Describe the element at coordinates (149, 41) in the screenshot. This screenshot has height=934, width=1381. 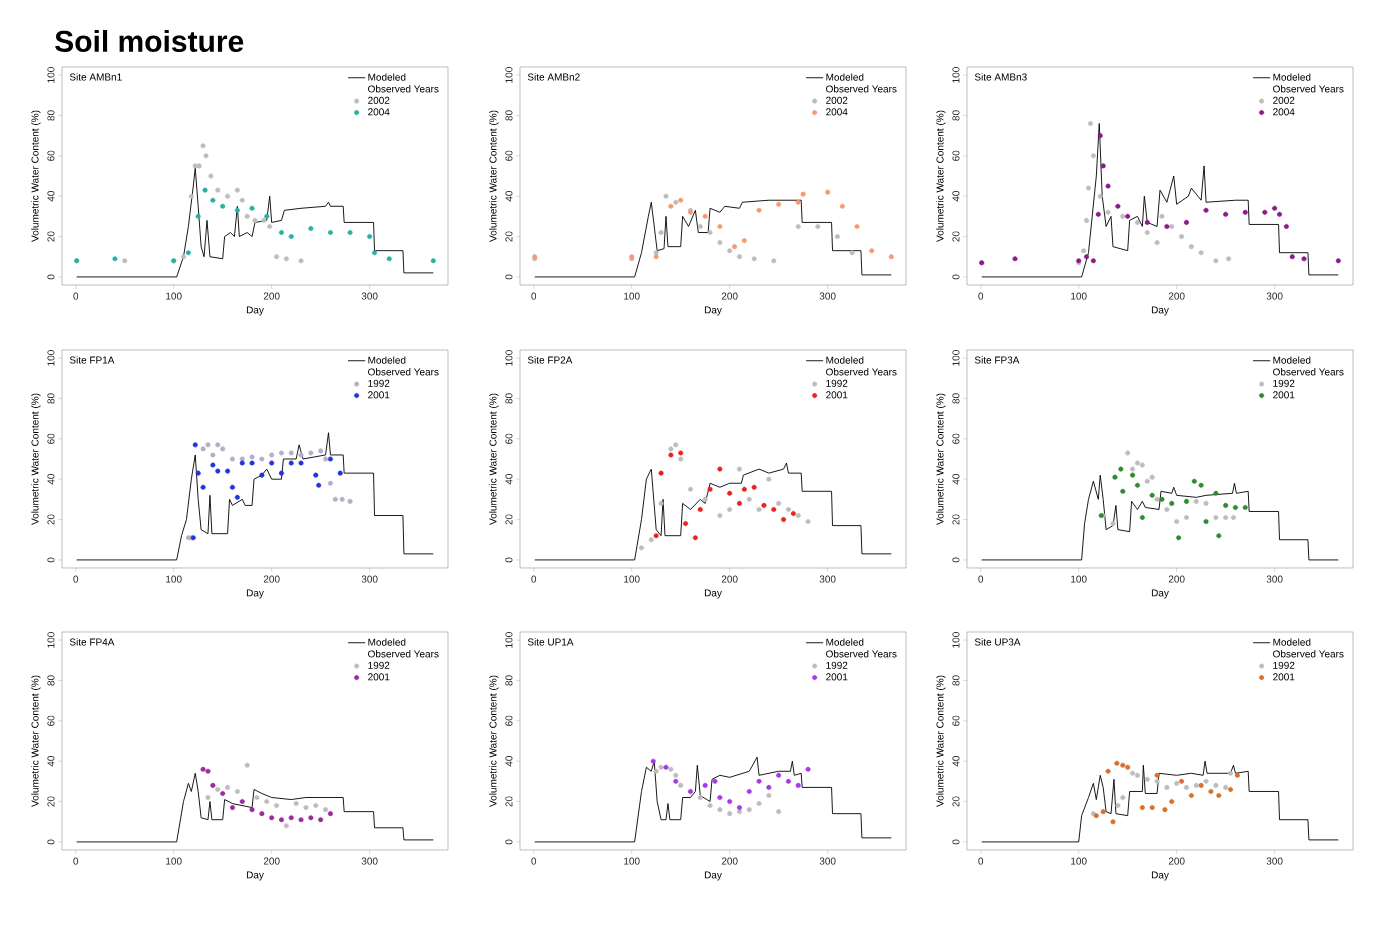
I see `text: Soil moisture` at that location.